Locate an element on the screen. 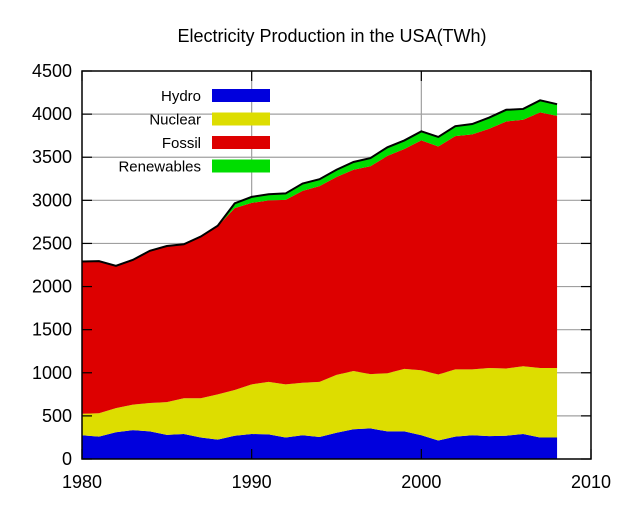  y-tick-label: 3000 is located at coordinates (52, 200).